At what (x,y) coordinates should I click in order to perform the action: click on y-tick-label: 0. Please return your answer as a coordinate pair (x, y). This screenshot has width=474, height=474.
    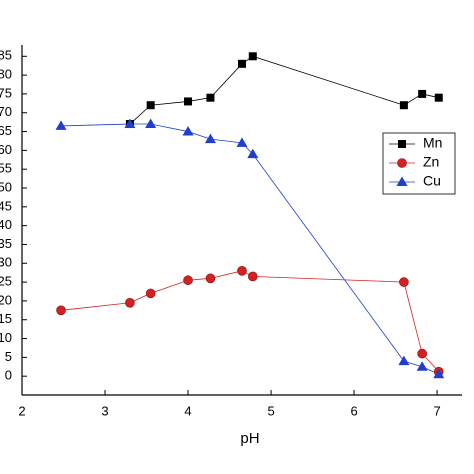
    Looking at the image, I should click on (8, 375).